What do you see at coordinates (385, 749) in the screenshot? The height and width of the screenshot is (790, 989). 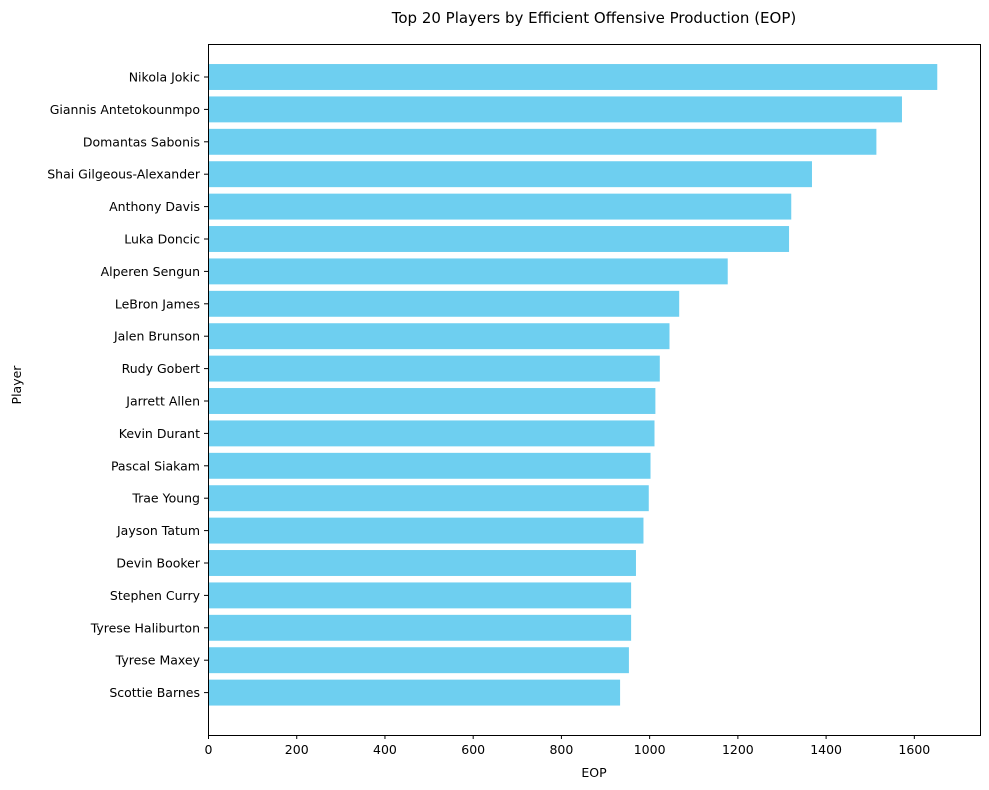 I see `x-tick-label: 400` at bounding box center [385, 749].